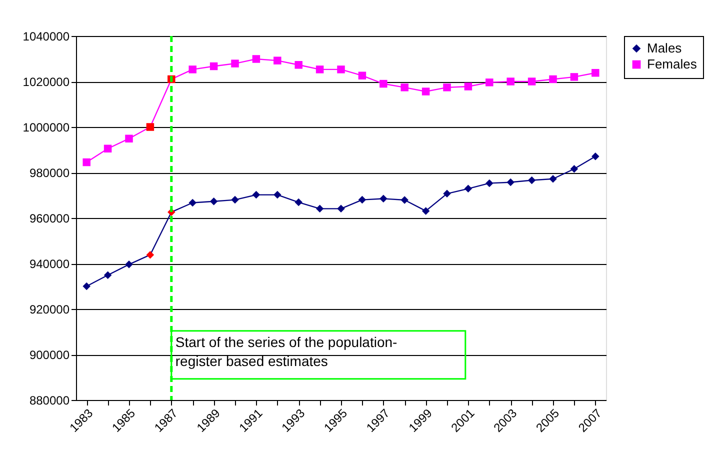 This screenshot has width=720, height=464. What do you see at coordinates (286, 351) in the screenshot?
I see `ref-line-label: Start of the series of the population-register based estimates` at bounding box center [286, 351].